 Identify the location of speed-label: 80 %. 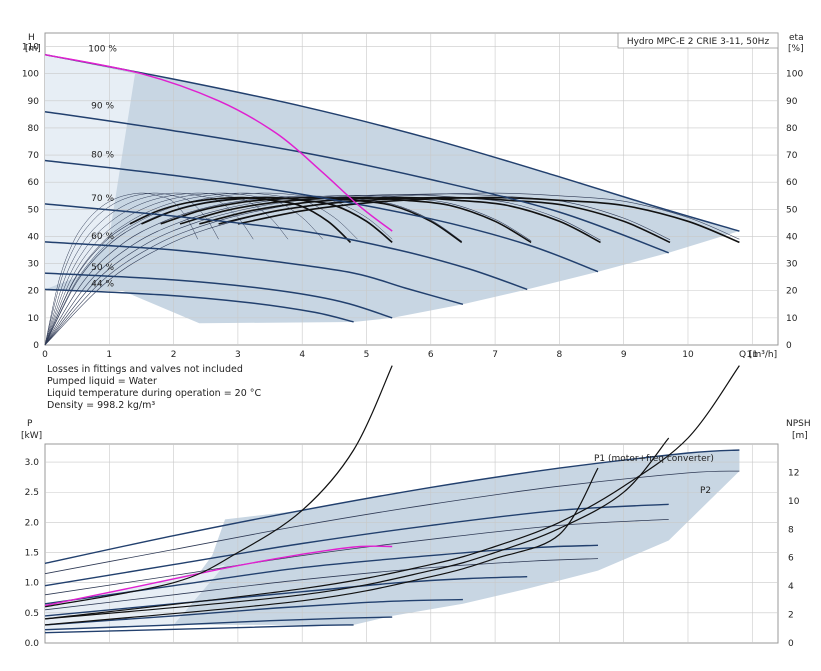
(102, 156).